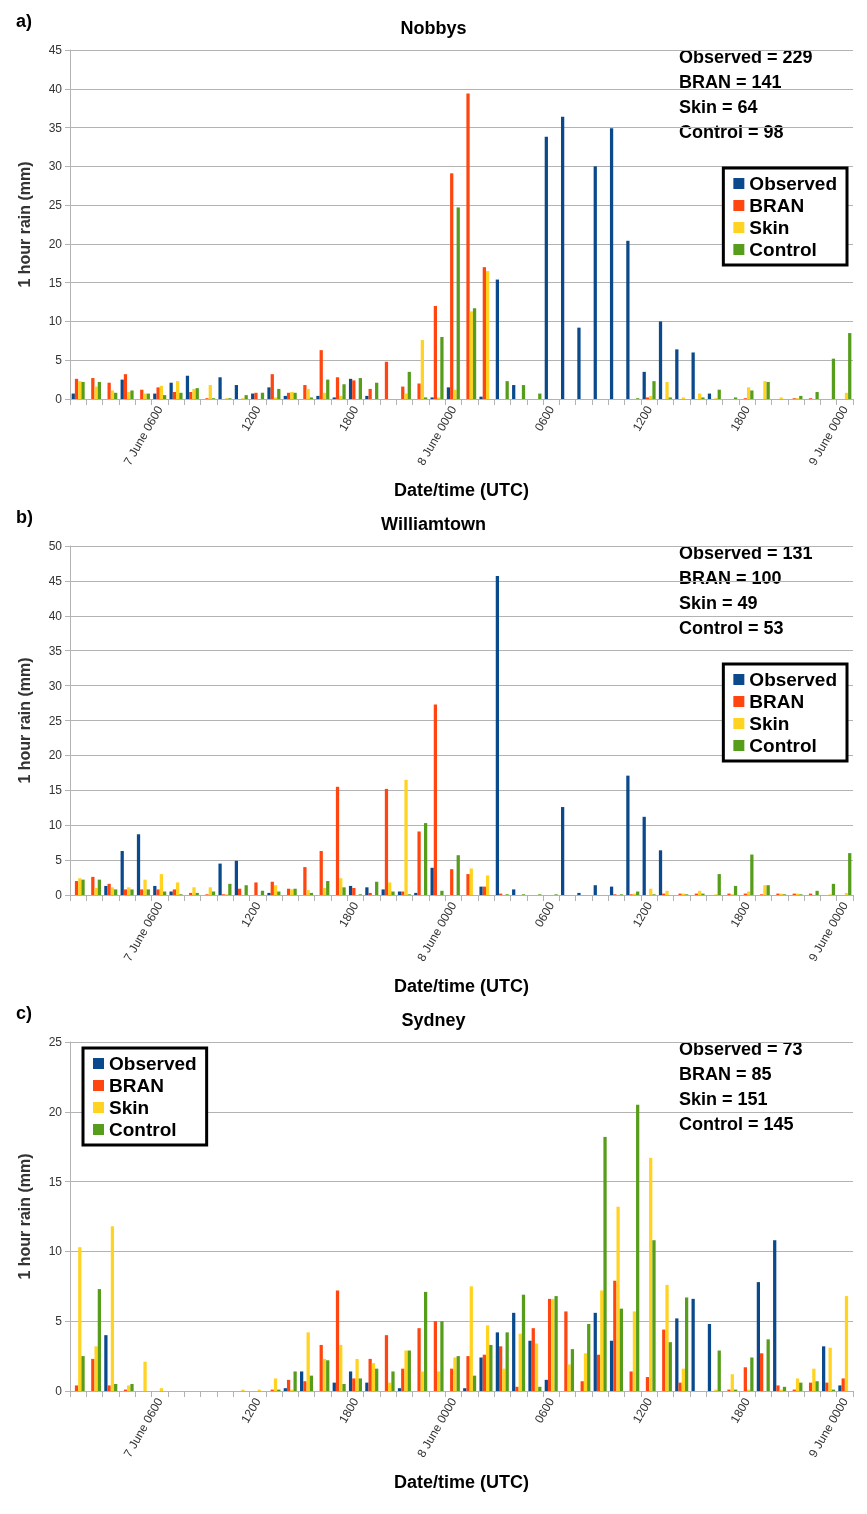 Image resolution: width=867 pixels, height=1514 pixels. What do you see at coordinates (55, 50) in the screenshot?
I see `y-tick-label: 45` at bounding box center [55, 50].